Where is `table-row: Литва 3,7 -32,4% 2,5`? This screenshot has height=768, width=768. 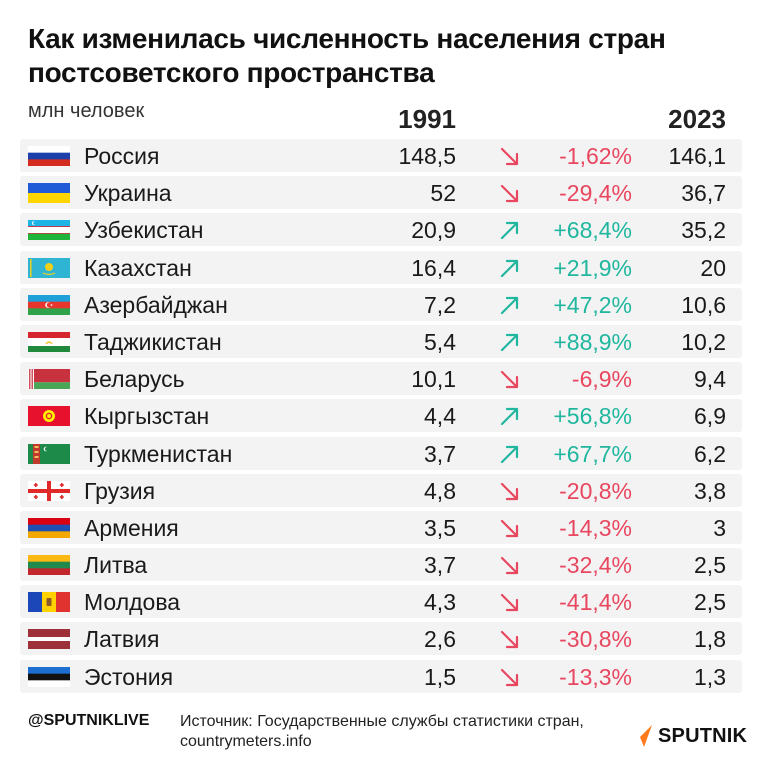
table-row: Литва 3,7 -32,4% 2,5 is located at coordinates (381, 565).